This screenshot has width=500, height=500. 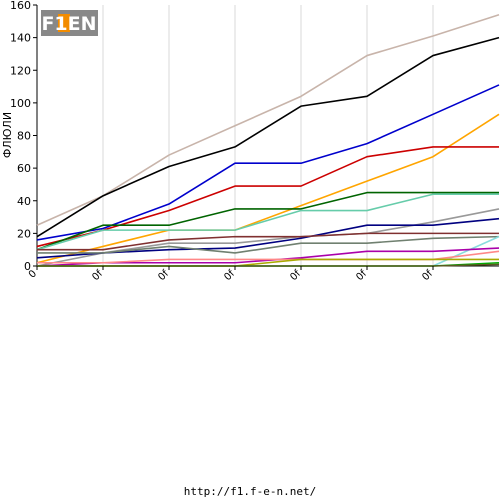 What do you see at coordinates (24, 168) in the screenshot?
I see `y-tick-label: 60` at bounding box center [24, 168].